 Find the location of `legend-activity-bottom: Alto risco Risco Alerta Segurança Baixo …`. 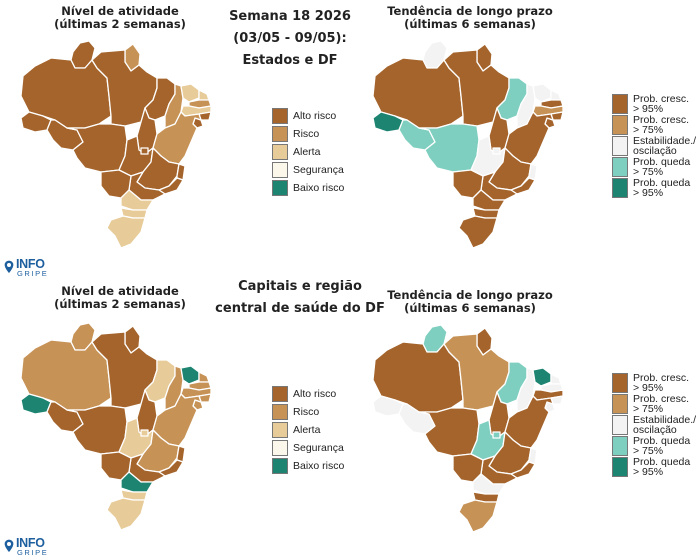

legend-activity-bottom: Alto risco Risco Alerta Segurança Baixo … is located at coordinates (322, 441).